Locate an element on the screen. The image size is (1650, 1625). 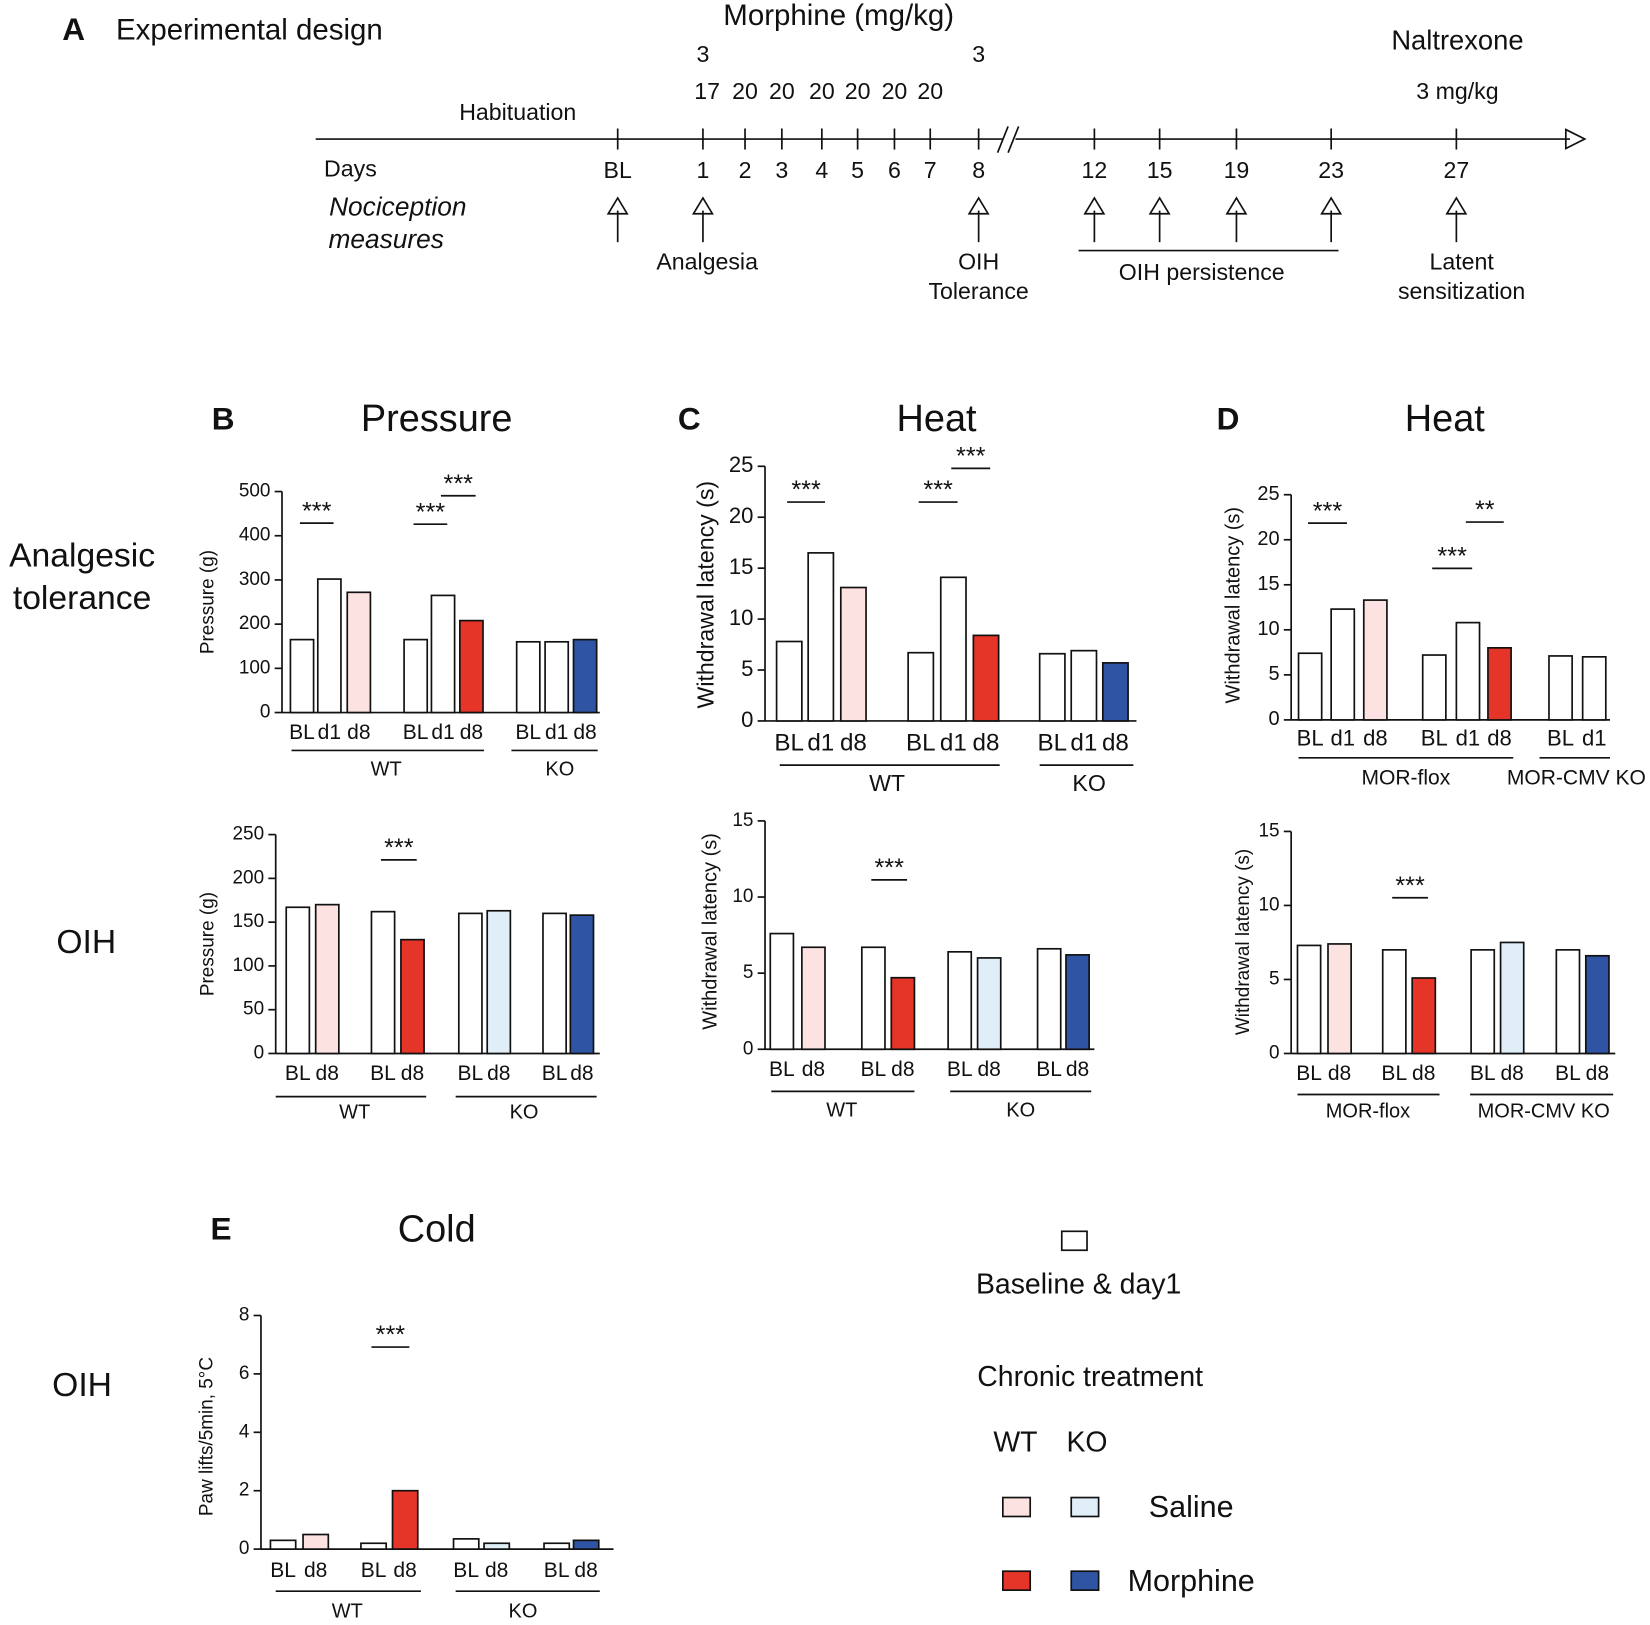
measure-label: Latent is located at coordinates (1461, 261).